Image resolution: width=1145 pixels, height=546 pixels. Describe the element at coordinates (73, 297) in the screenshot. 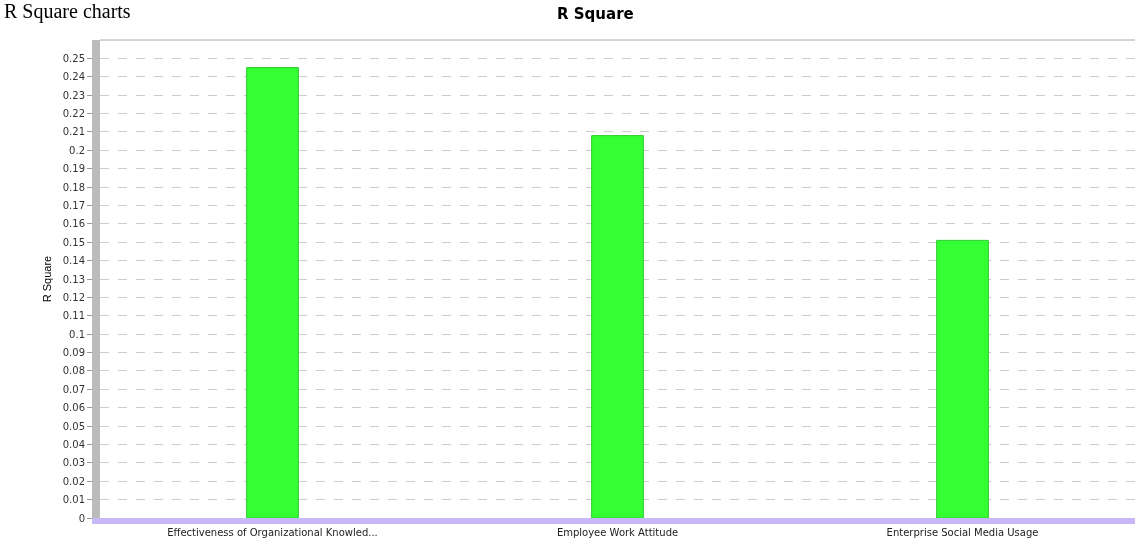

I see `y-tick-label: 0.12` at that location.